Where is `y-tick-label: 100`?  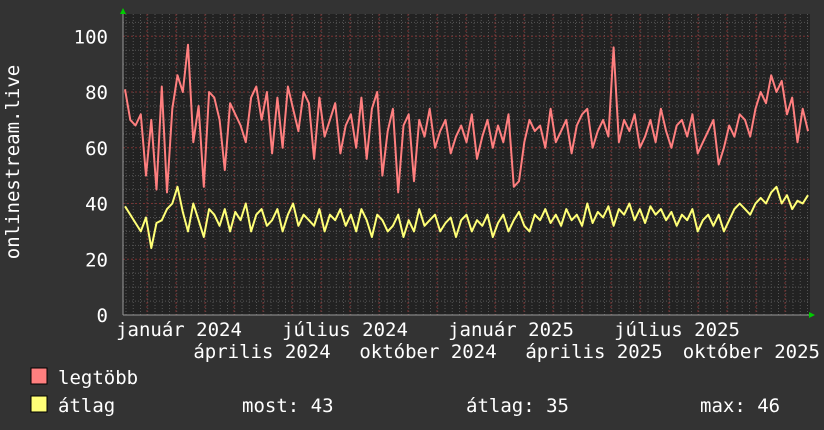 y-tick-label: 100 is located at coordinates (91, 37).